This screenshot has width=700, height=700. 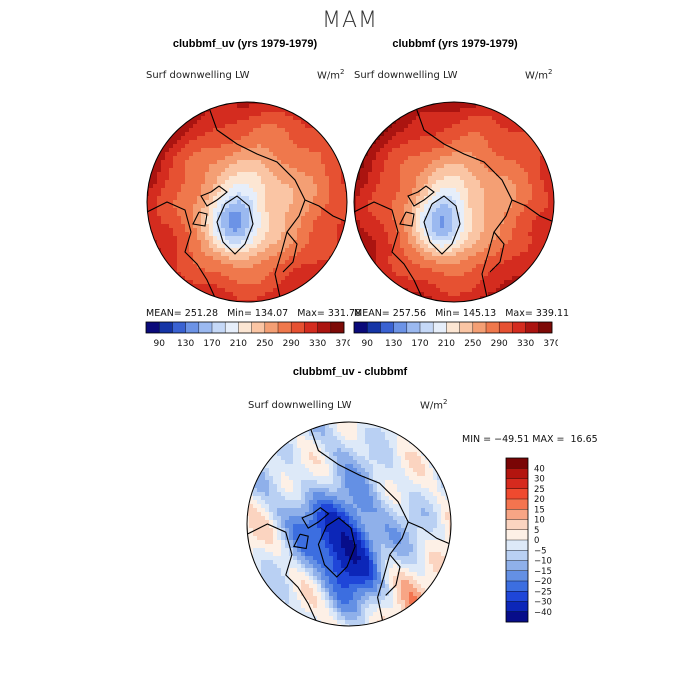 What do you see at coordinates (539, 469) in the screenshot?
I see `colorbar-tick-label: 40` at bounding box center [539, 469].